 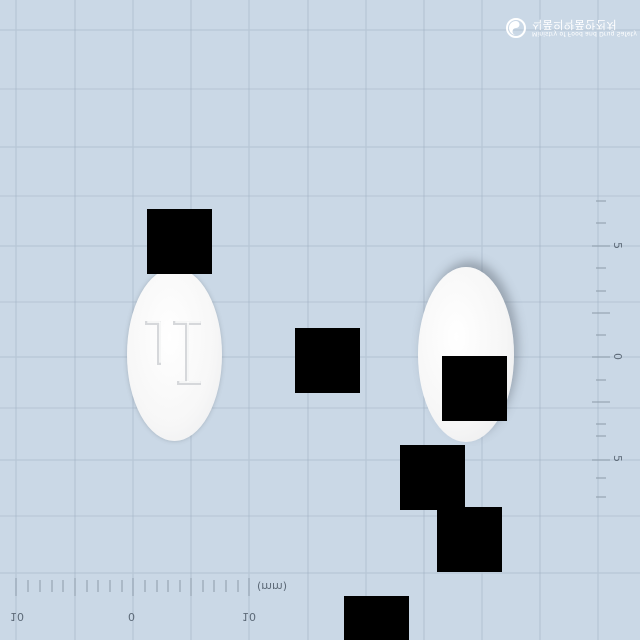 I want to click on bottom-ruler, so click(x=132, y=587).